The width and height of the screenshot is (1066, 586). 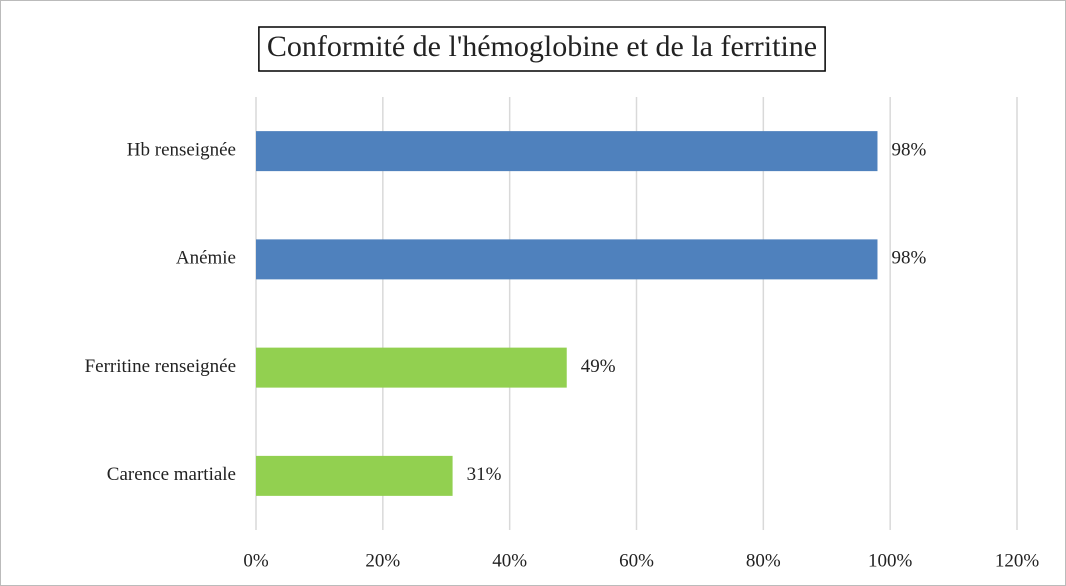 What do you see at coordinates (256, 560) in the screenshot?
I see `x-tick-label: 0%` at bounding box center [256, 560].